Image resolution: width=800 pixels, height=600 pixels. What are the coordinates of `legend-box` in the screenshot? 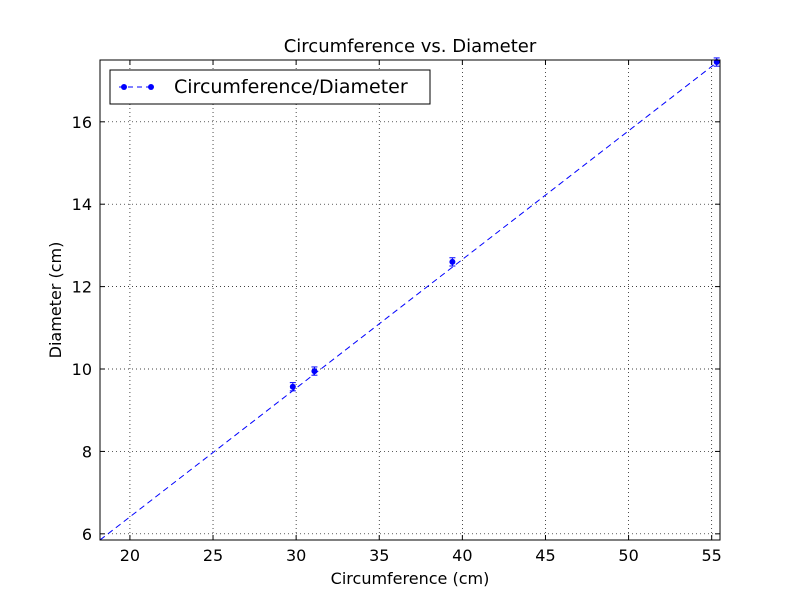 It's located at (270, 87).